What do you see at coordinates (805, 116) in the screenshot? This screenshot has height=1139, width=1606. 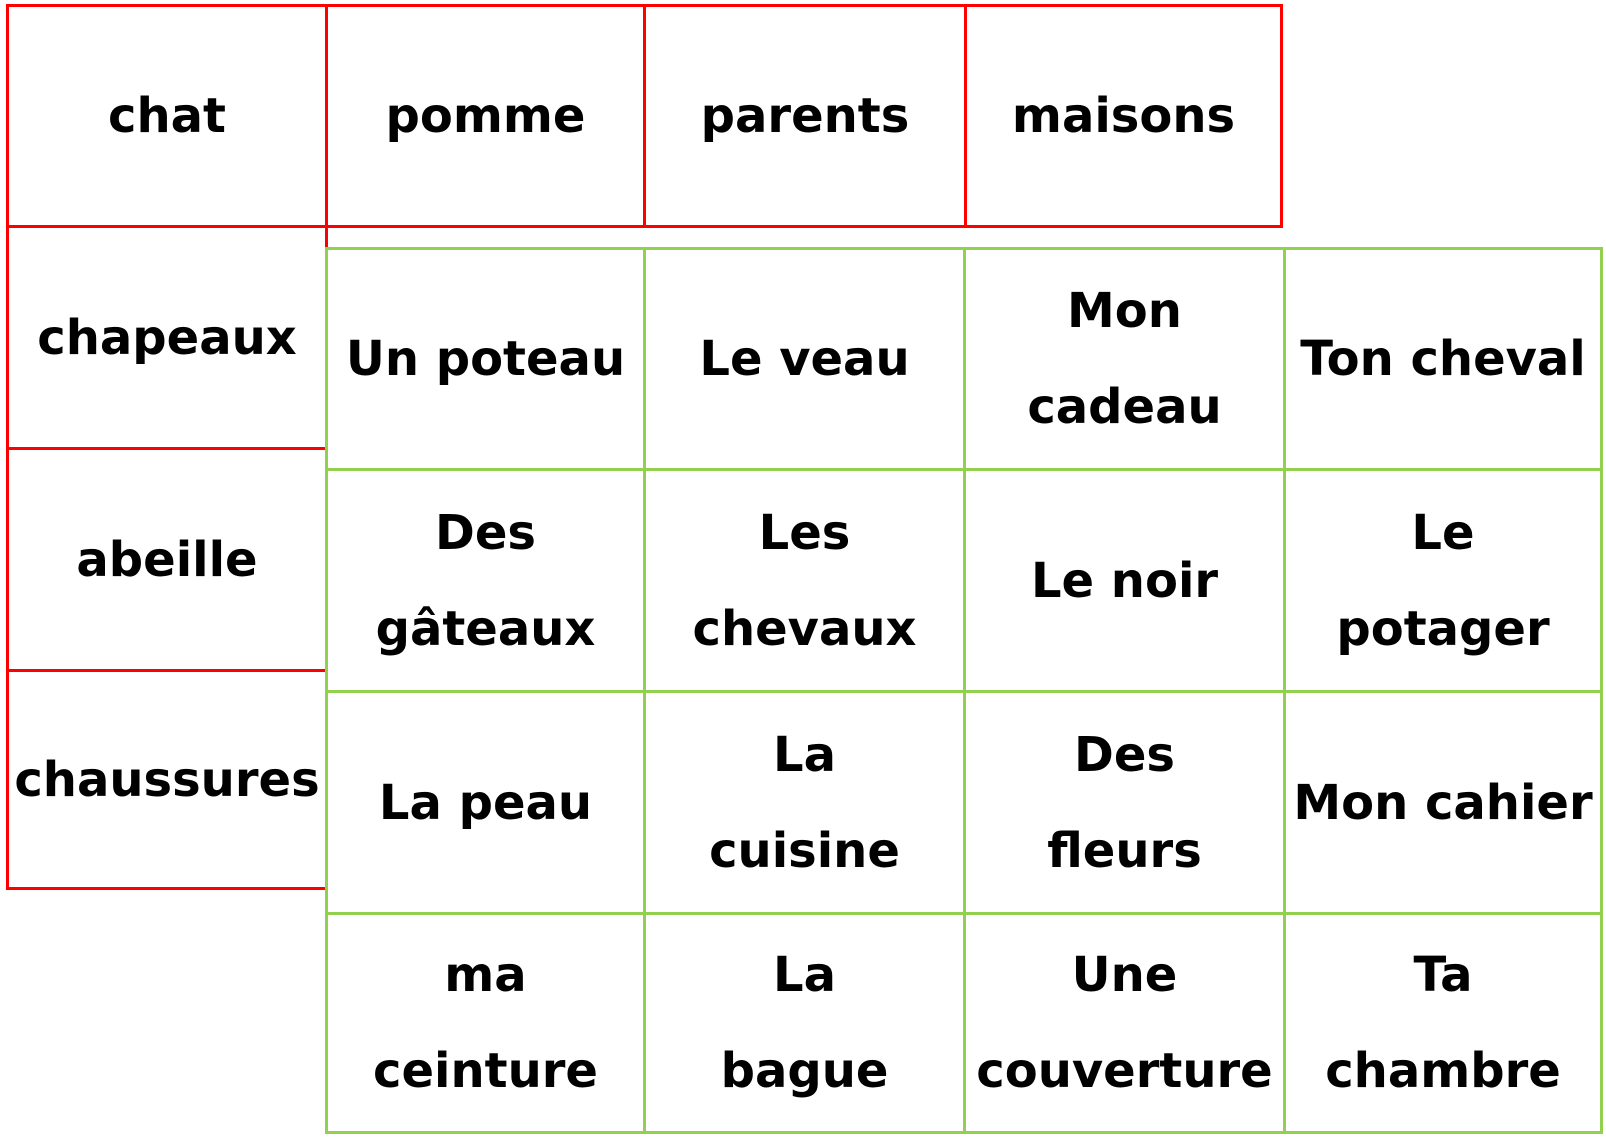 I see `header-word-cell: parents` at bounding box center [805, 116].